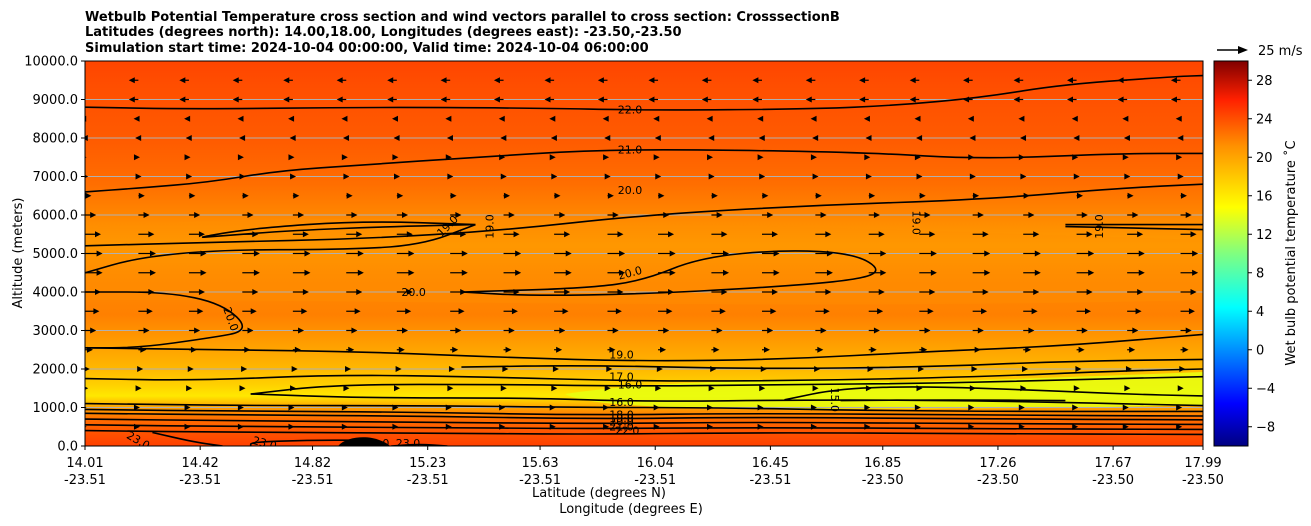 This screenshot has width=1311, height=526. Describe the element at coordinates (200, 480) in the screenshot. I see `x-tick-label-lon: -23.51` at that location.